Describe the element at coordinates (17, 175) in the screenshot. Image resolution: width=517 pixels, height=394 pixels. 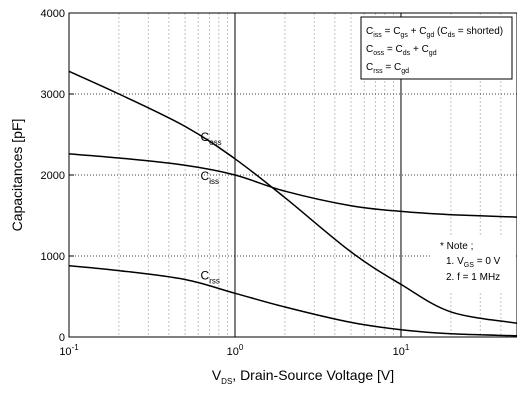
I see `y-axis-label: Capacitances [pF]` at that location.